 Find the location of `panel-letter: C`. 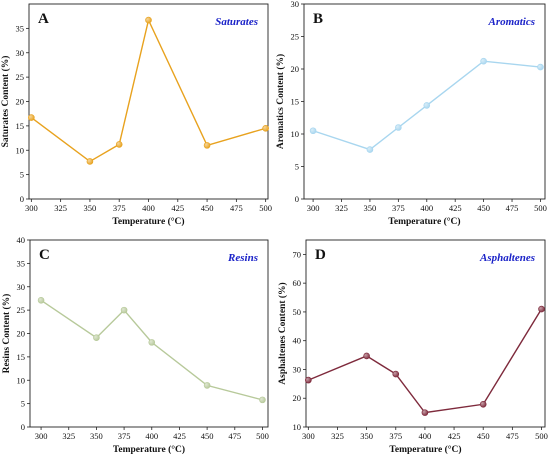

panel-letter: C is located at coordinates (44, 255).